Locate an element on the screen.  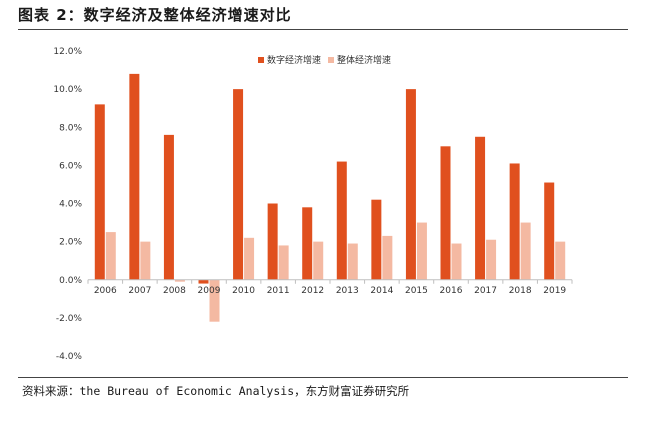
legend-label: 整体经济增速 is located at coordinates (364, 60).